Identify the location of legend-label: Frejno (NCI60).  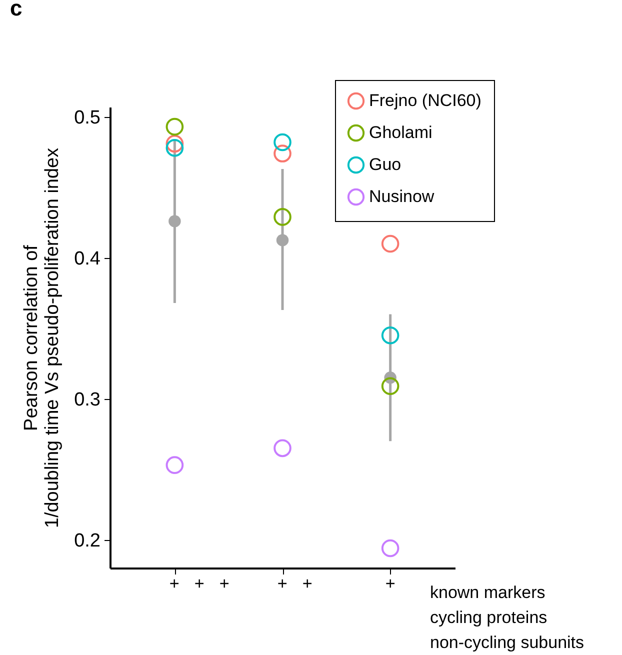
(425, 100).